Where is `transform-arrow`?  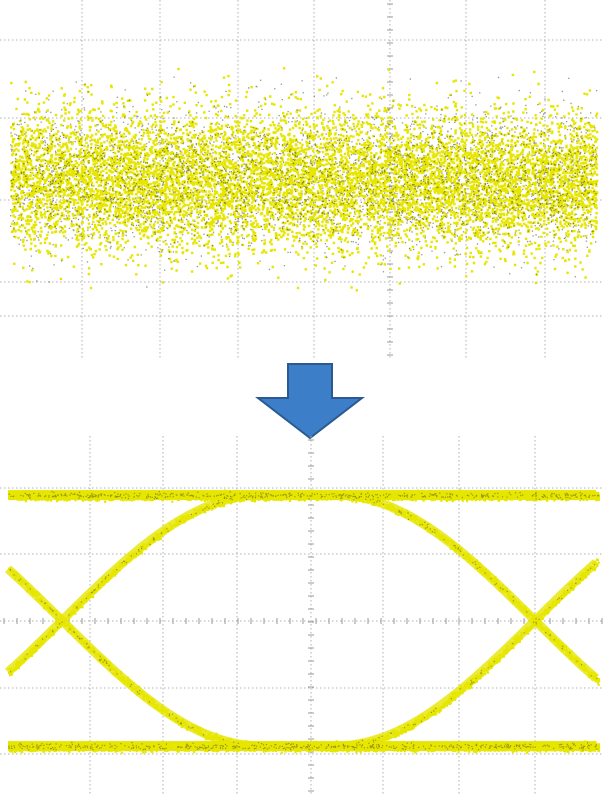
transform-arrow is located at coordinates (310, 401).